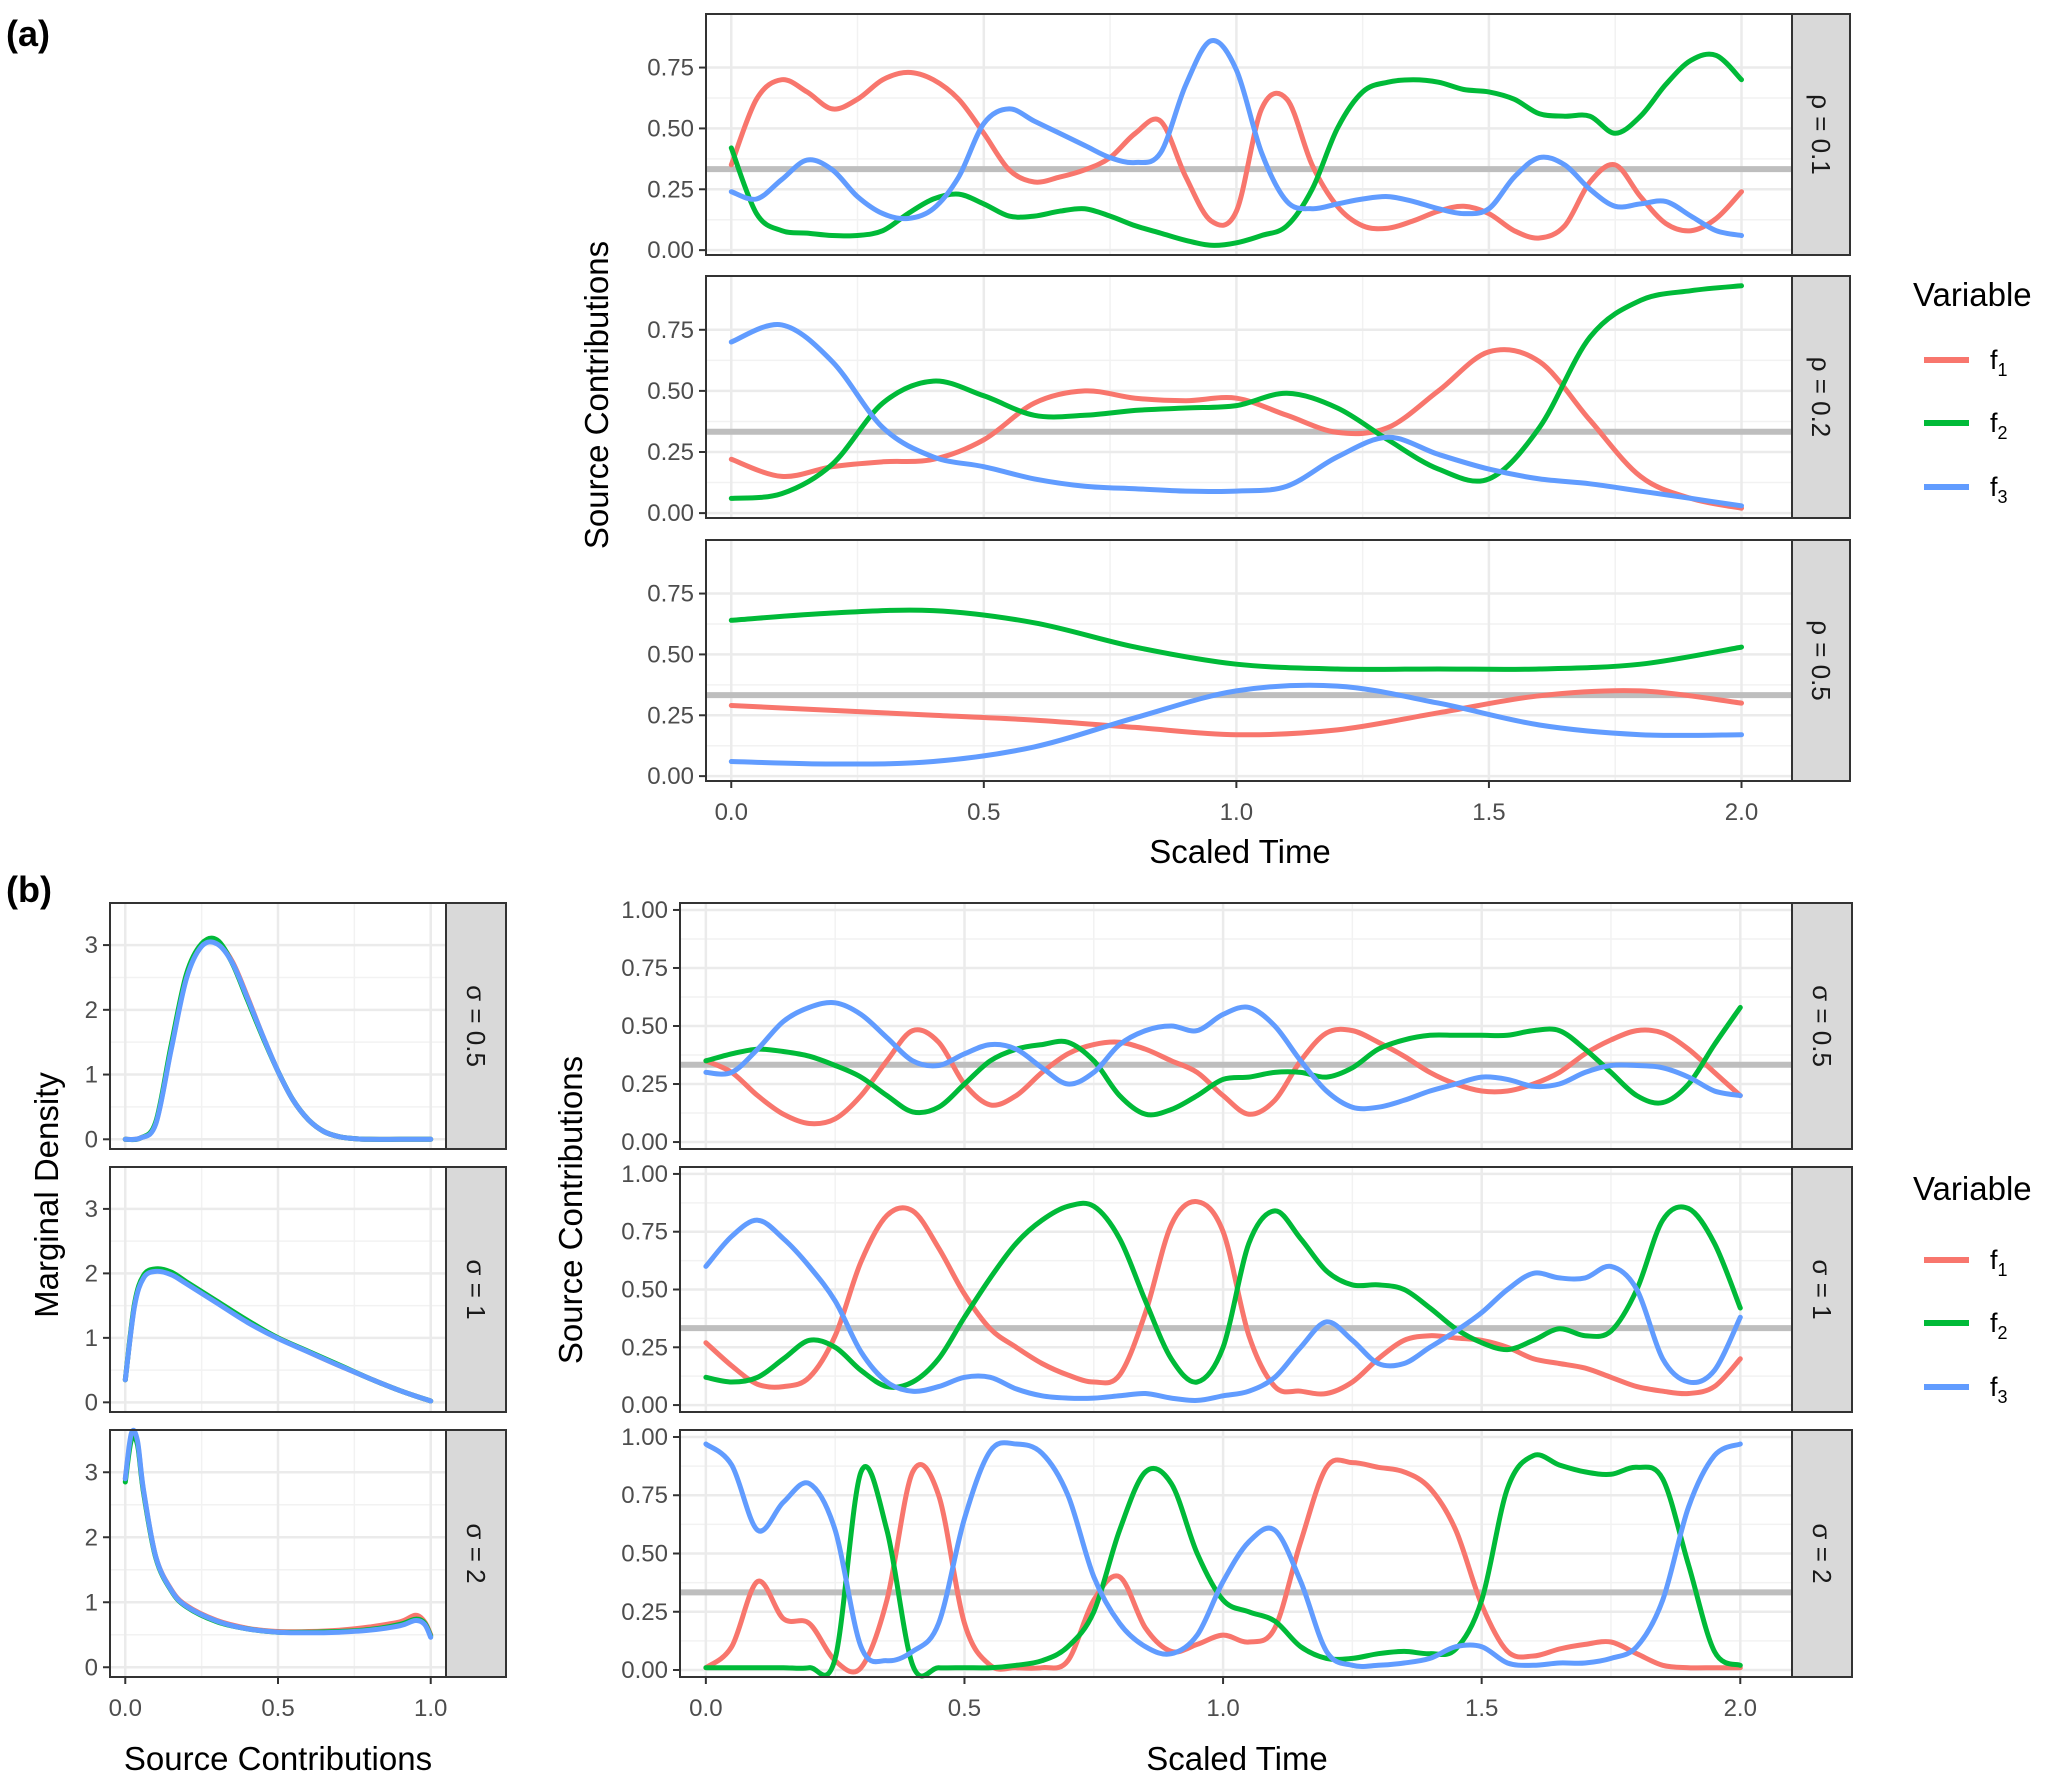  I want to click on facet-b_right-3: 0.00 0.25 0.50 0.75 1.00 0.0 0.5 1.0 1.5 2.0 σ = 2, so click(1237, 1573).